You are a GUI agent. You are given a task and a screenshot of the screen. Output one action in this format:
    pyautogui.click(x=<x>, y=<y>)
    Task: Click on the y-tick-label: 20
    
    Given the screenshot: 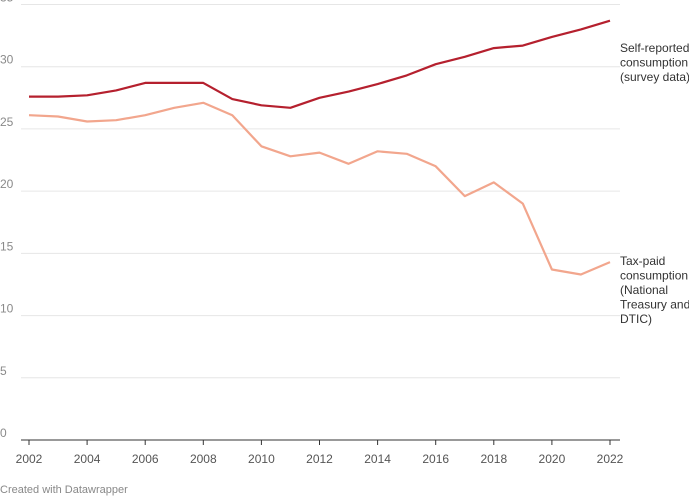 What is the action you would take?
    pyautogui.click(x=7, y=184)
    